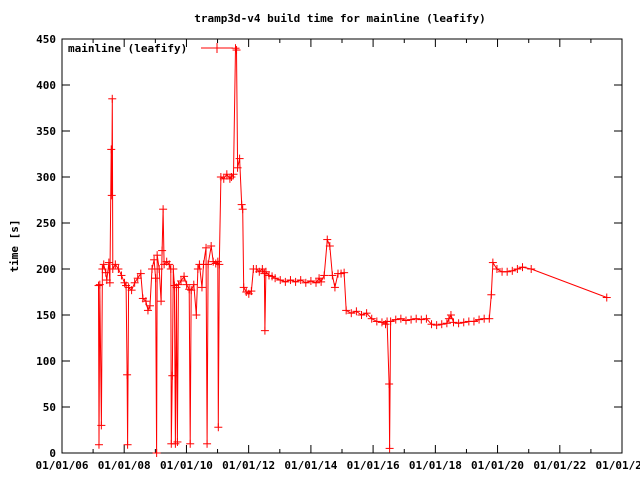 Image resolution: width=640 pixels, height=480 pixels. What do you see at coordinates (127, 48) in the screenshot?
I see `legend-label: mainline (leafify)` at bounding box center [127, 48].